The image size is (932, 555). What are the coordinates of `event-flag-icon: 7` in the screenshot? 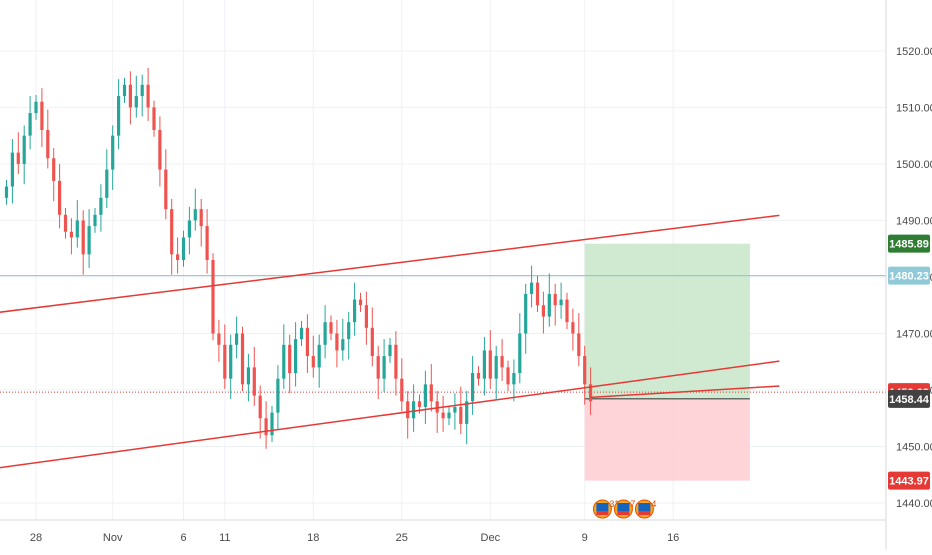 It's located at (624, 509).